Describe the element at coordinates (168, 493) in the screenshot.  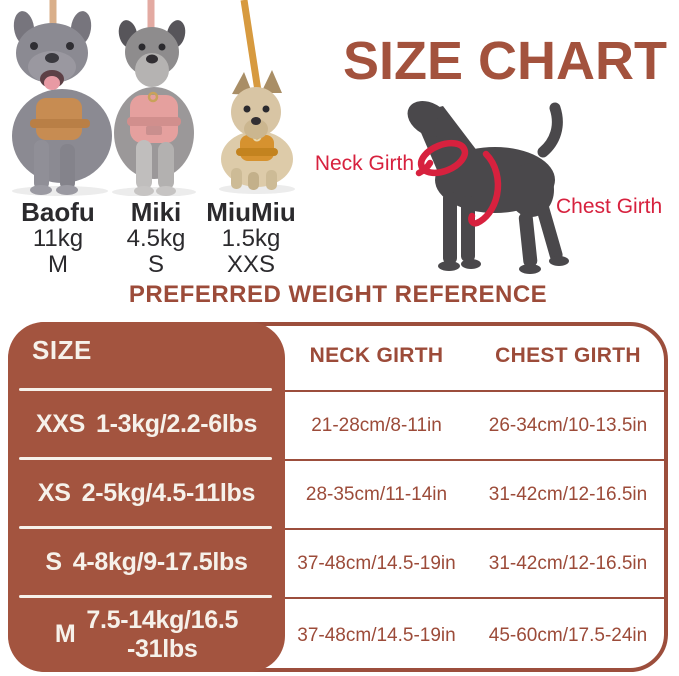
I see `size-weight: 2-5kg/4.5-11lbs` at that location.